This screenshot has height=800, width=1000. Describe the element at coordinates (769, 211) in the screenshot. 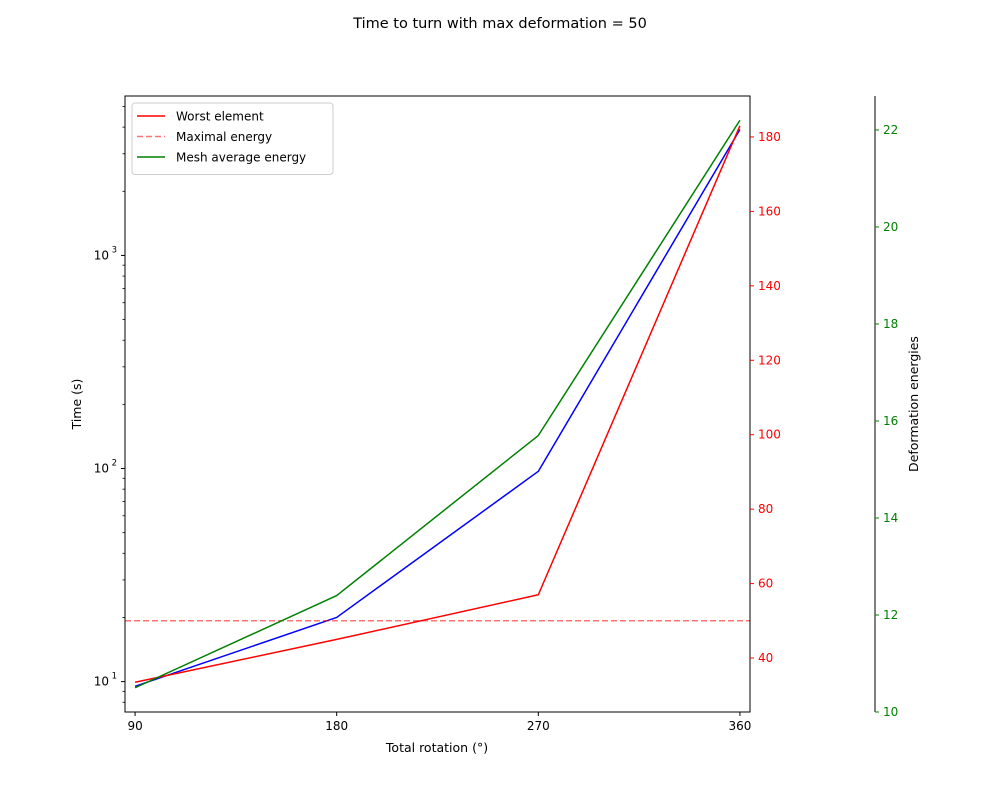

I see `y-right-red-tick-label: 160` at that location.